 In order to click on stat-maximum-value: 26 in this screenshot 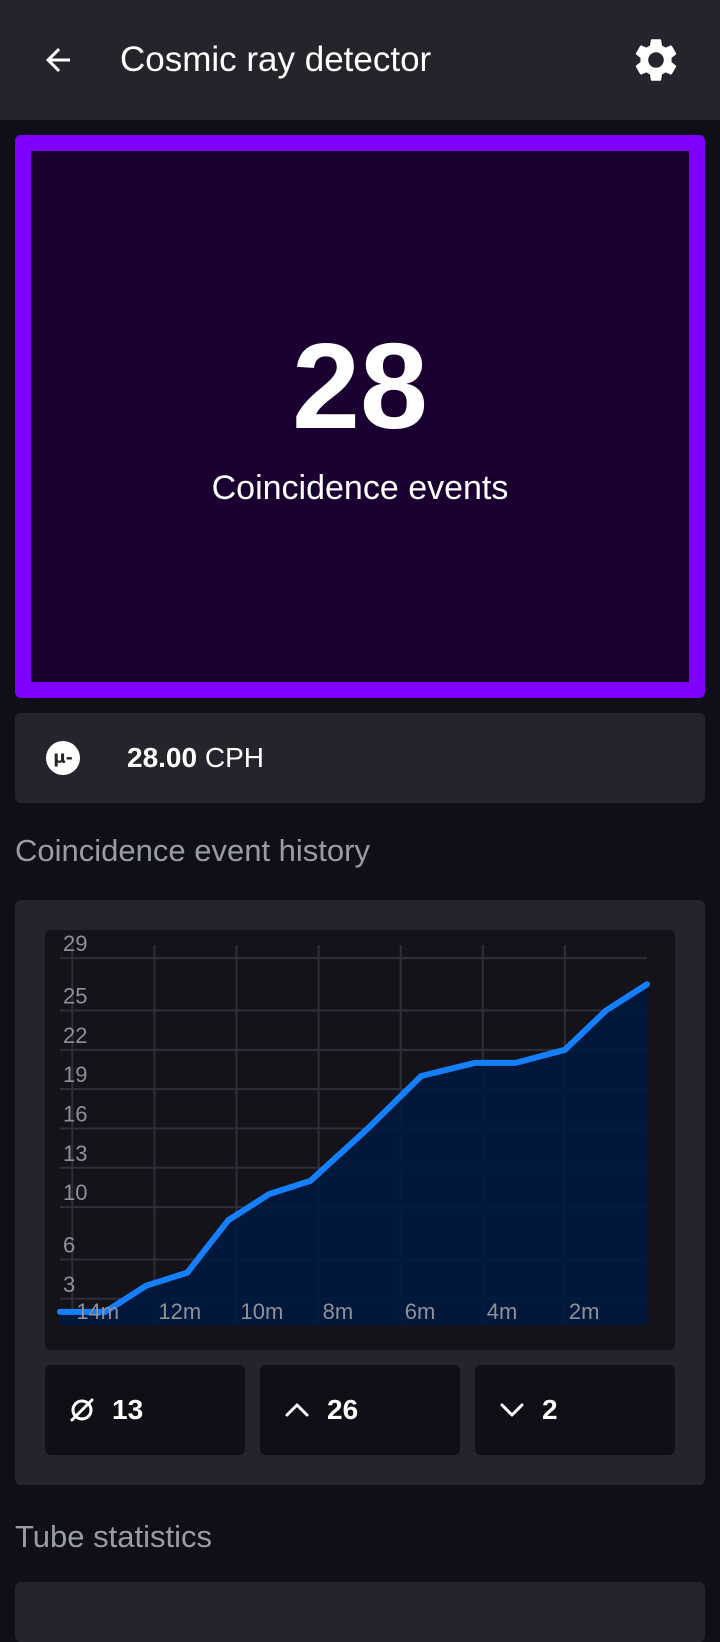, I will do `click(342, 1410)`.